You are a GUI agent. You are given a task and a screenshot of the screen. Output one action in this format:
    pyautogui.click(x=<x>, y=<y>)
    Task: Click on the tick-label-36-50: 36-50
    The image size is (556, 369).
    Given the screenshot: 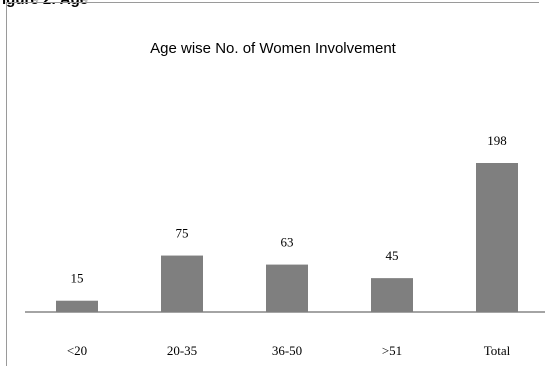 What is the action you would take?
    pyautogui.click(x=287, y=350)
    